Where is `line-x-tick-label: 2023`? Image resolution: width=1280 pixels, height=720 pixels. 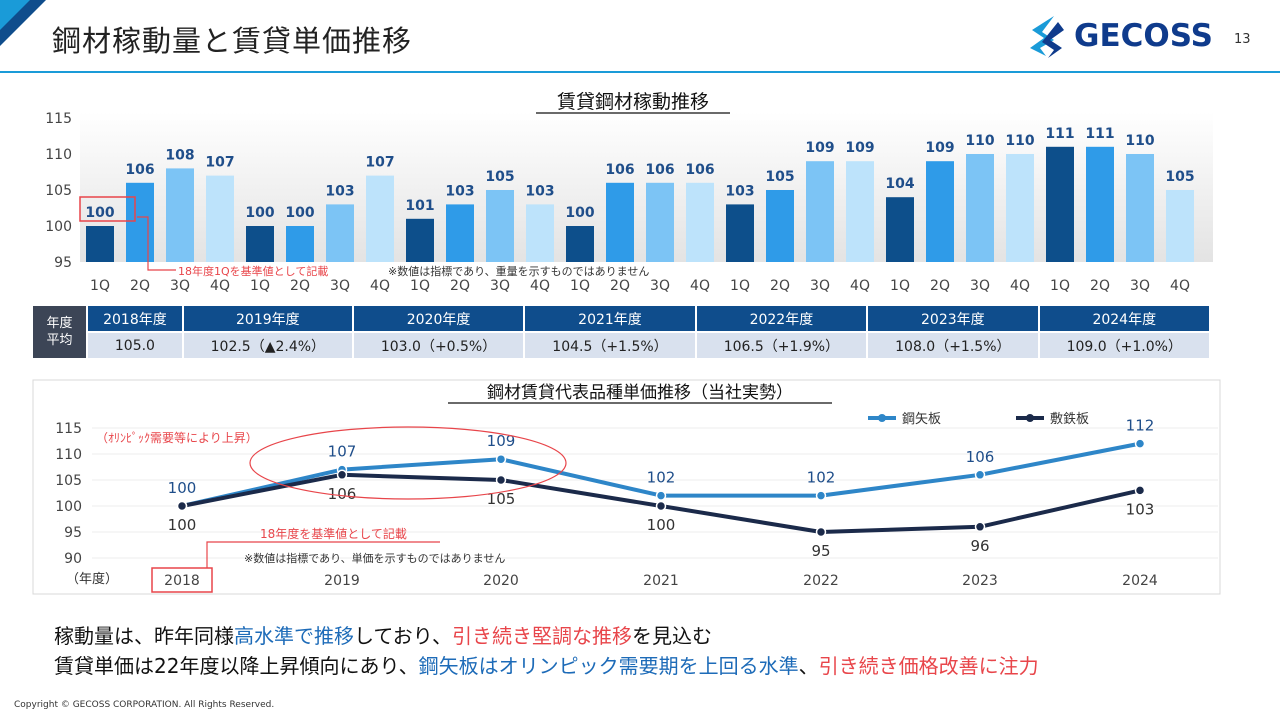
line-x-tick-label: 2023 is located at coordinates (980, 581).